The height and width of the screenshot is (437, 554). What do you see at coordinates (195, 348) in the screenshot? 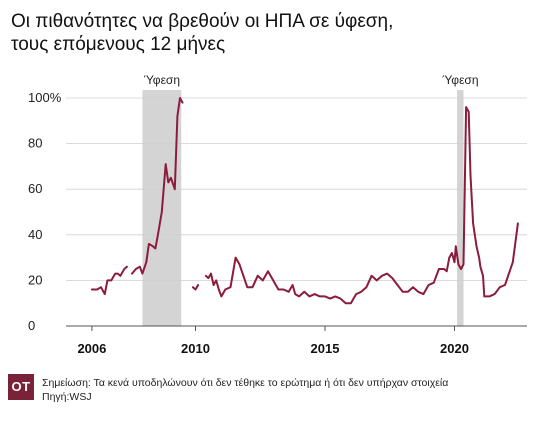
I see `x-tick-label: 2010` at bounding box center [195, 348].